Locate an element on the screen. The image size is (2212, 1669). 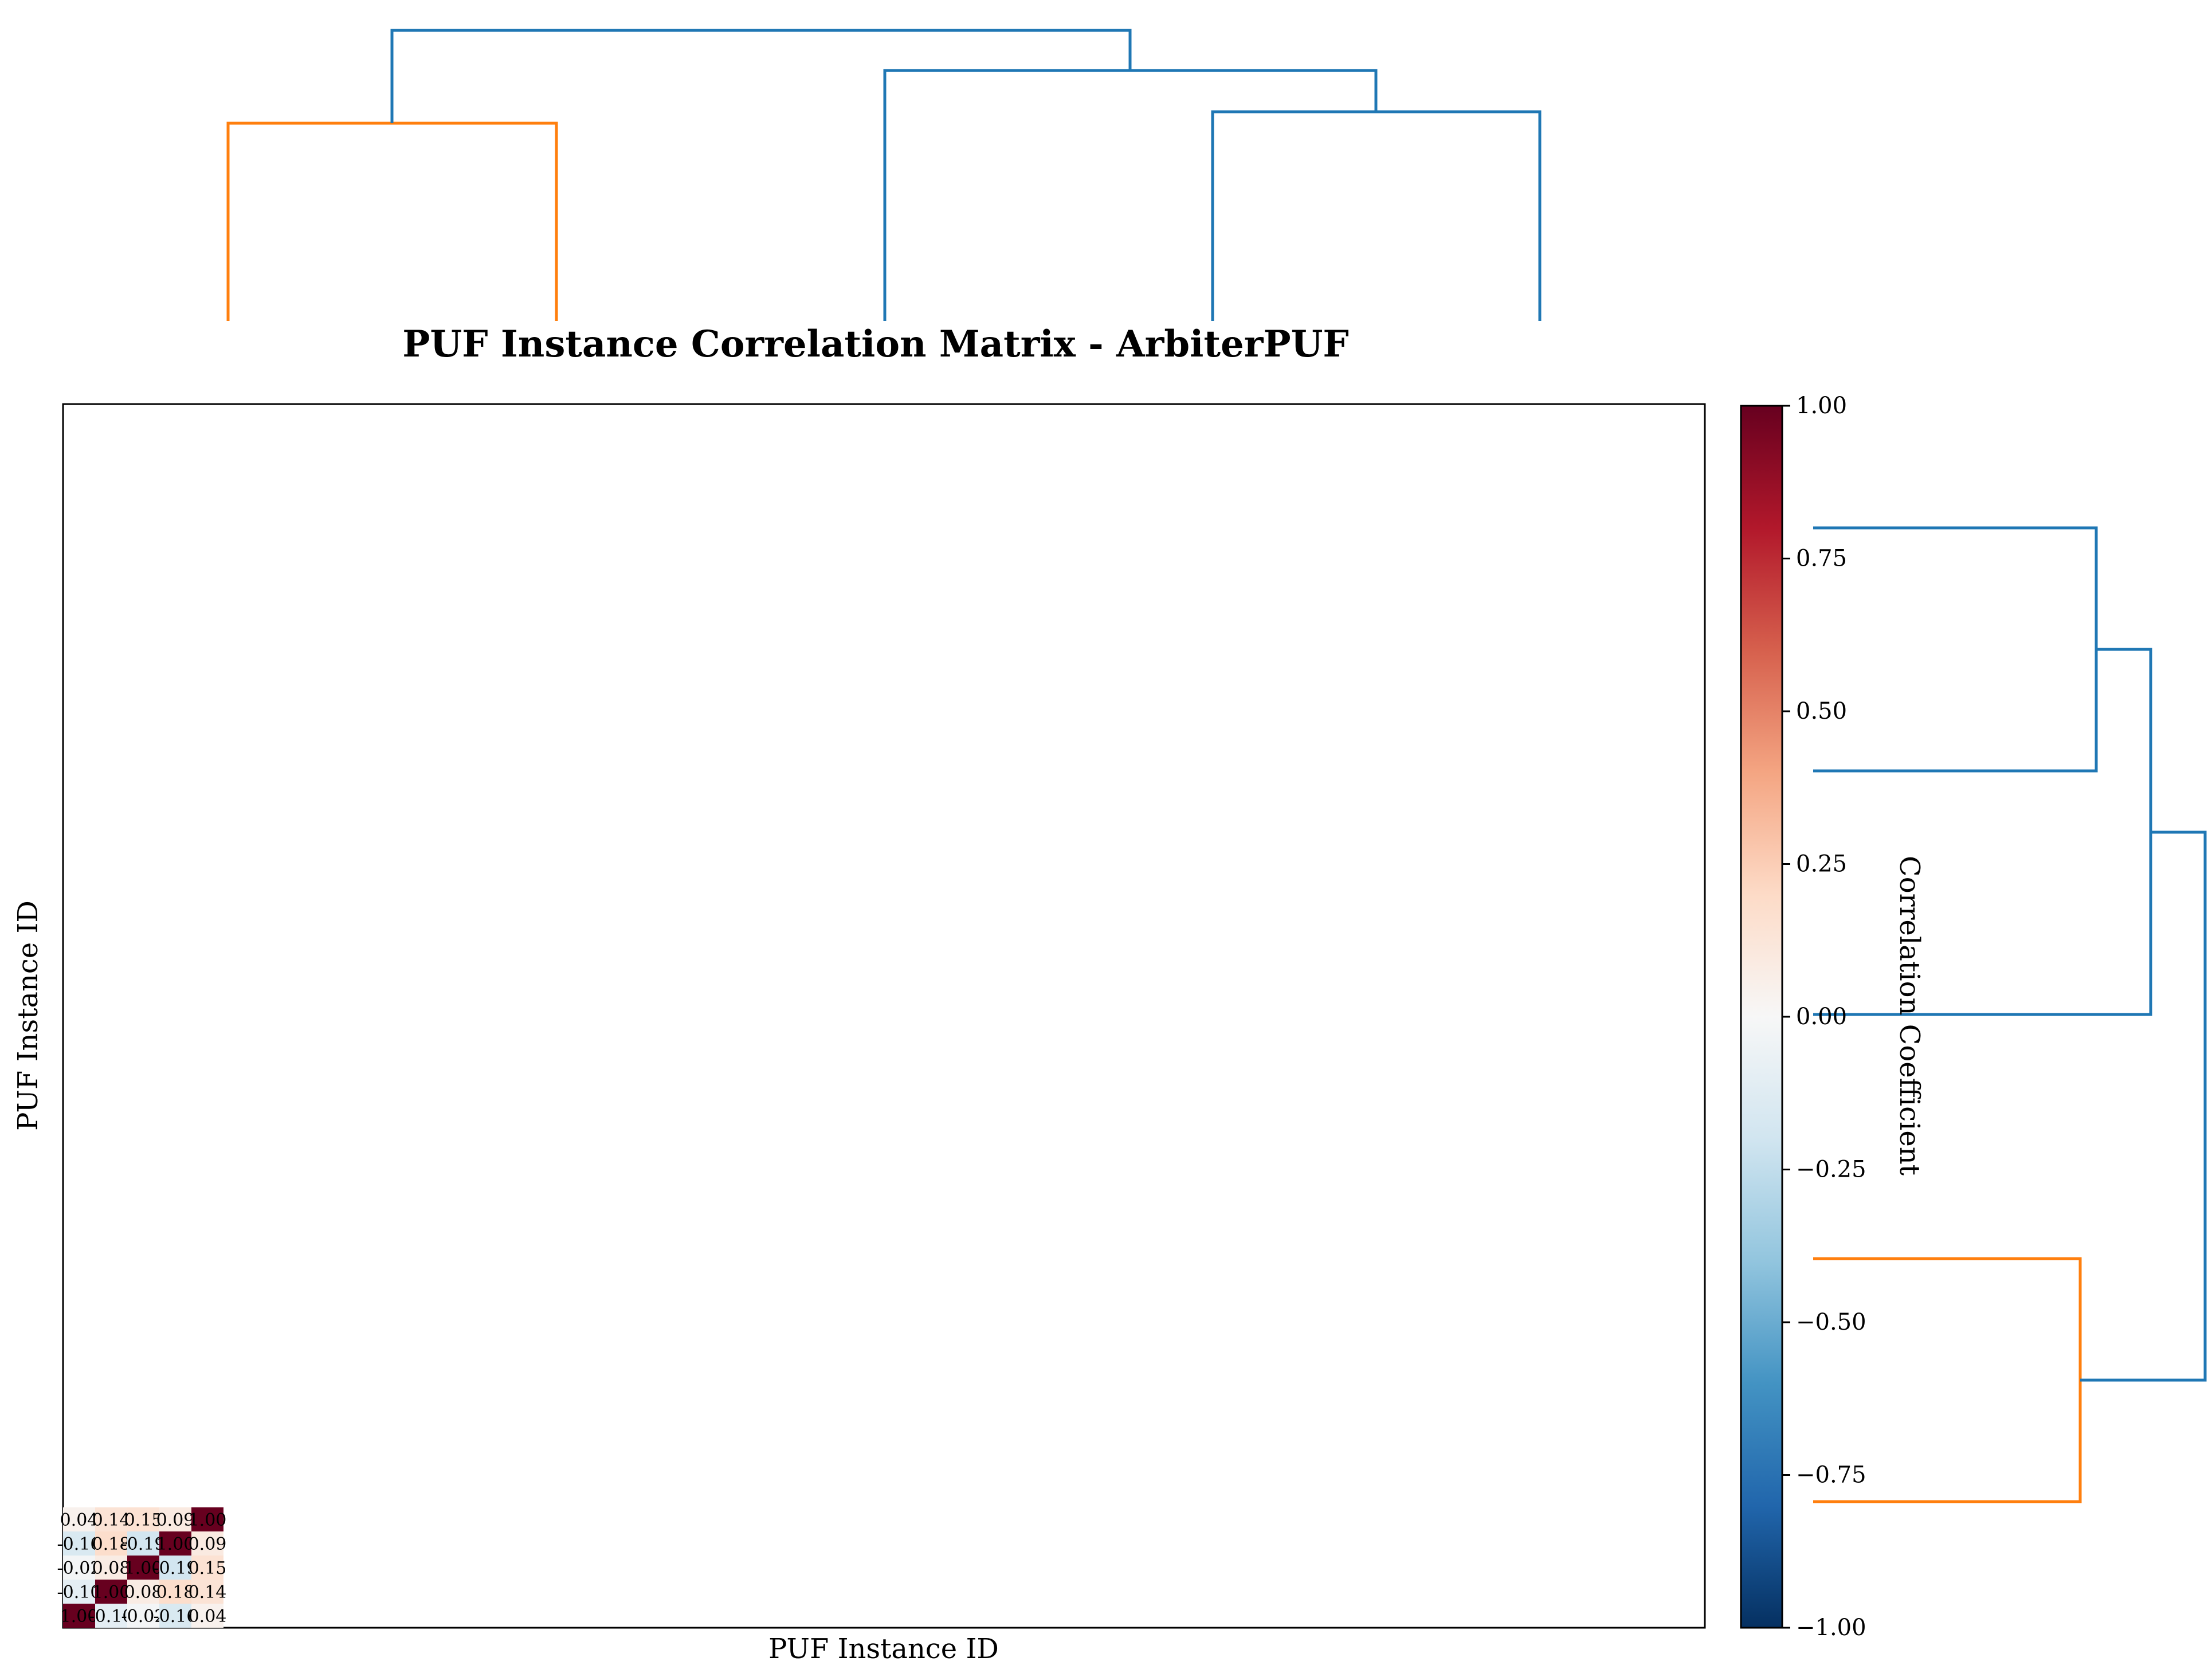
colorbar-tick-label: −0.75 is located at coordinates (1831, 1475).